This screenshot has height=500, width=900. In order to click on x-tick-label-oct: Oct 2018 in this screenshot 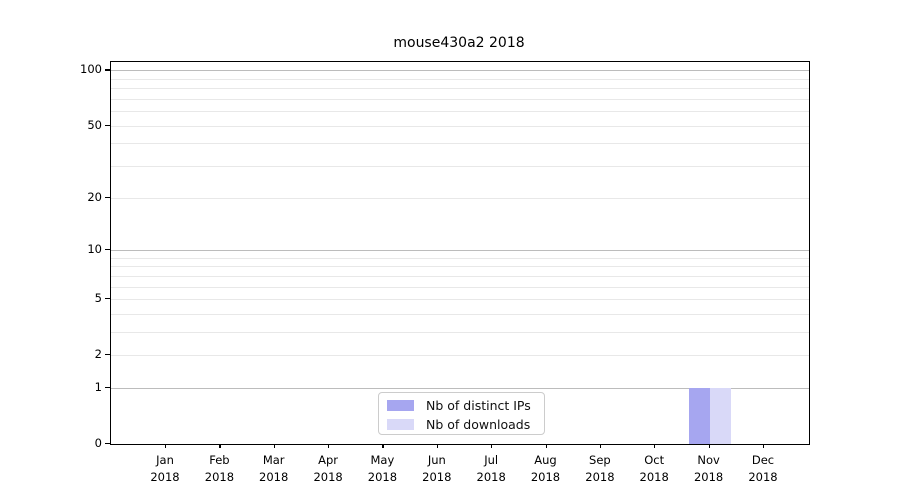, I will do `click(654, 468)`.